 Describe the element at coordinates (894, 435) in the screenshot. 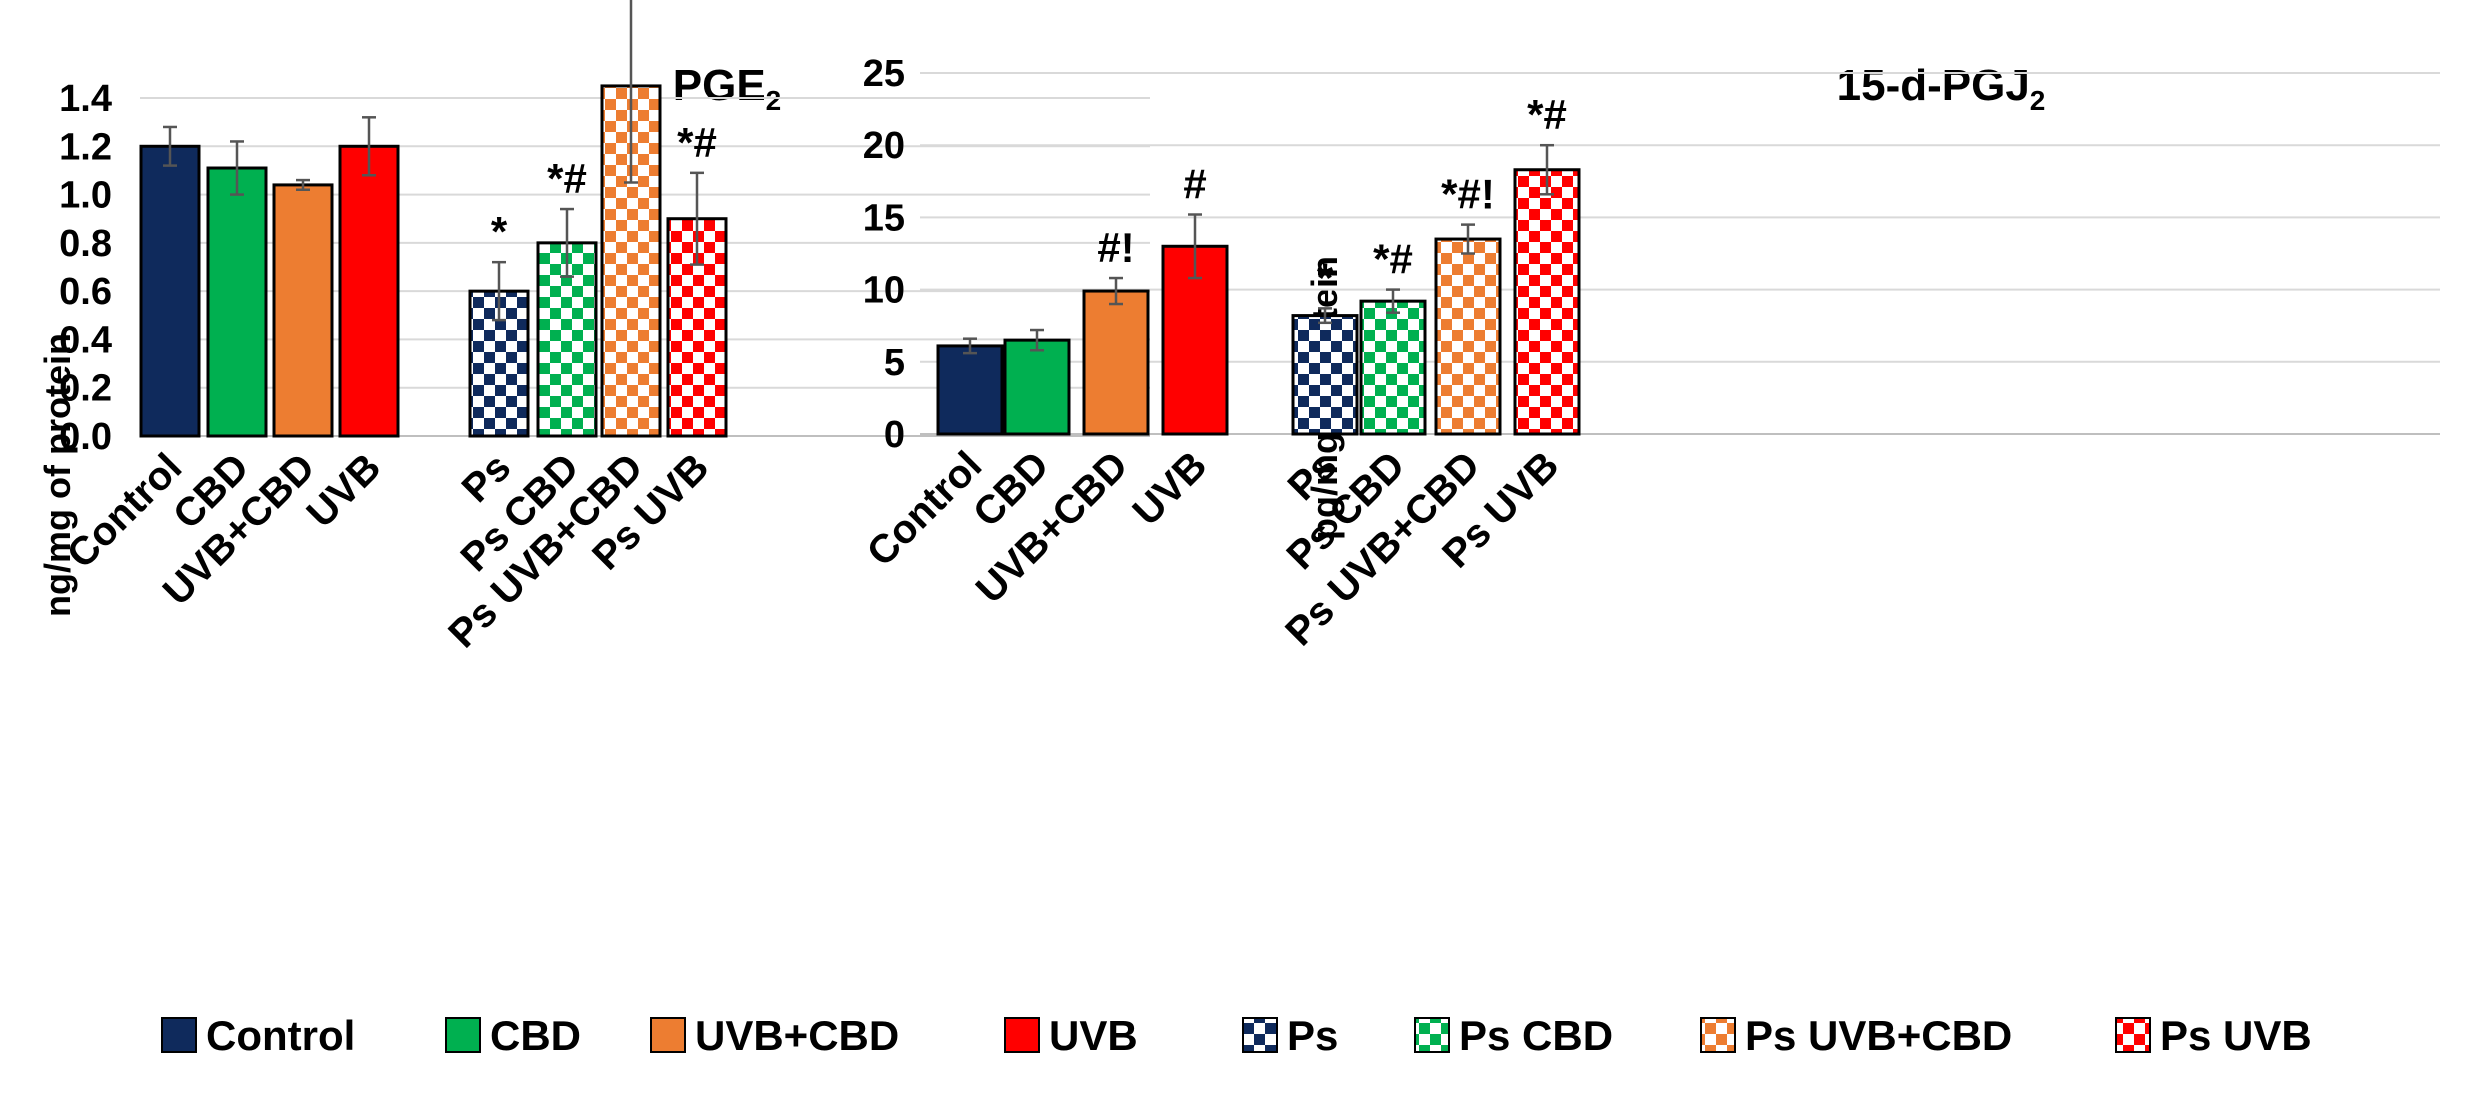

I see `y-tick-label: 0` at that location.